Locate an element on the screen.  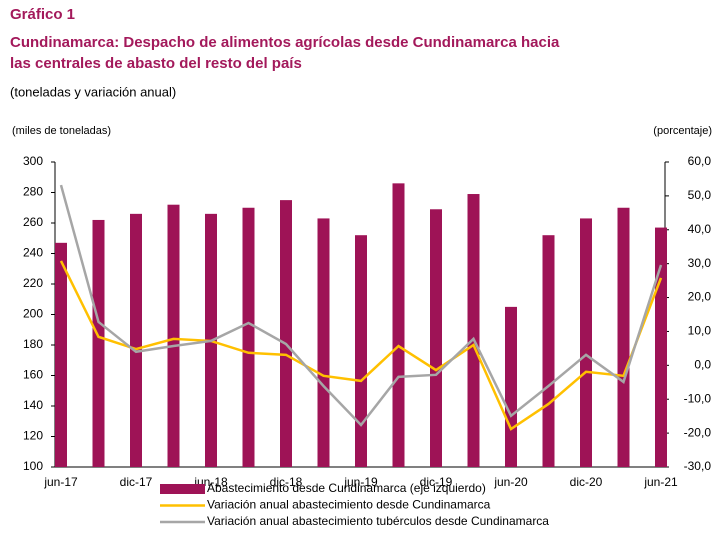
x-tick-label: dic-20 is located at coordinates (586, 482).